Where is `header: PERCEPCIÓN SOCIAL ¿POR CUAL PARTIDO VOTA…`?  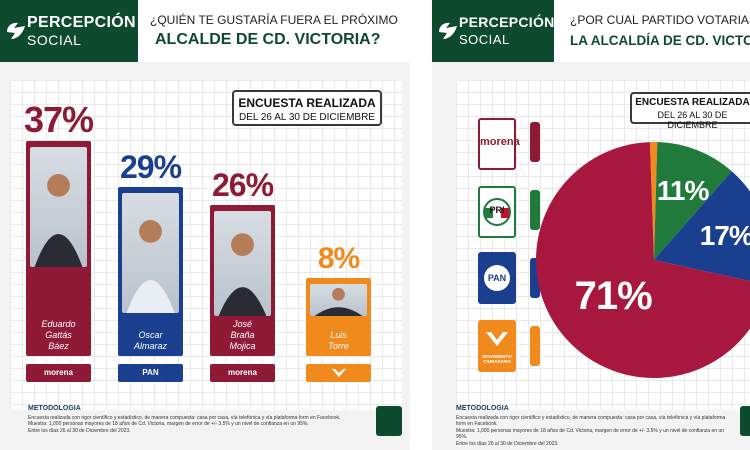
header: PERCEPCIÓN SOCIAL ¿POR CUAL PARTIDO VOTA… is located at coordinates (591, 31).